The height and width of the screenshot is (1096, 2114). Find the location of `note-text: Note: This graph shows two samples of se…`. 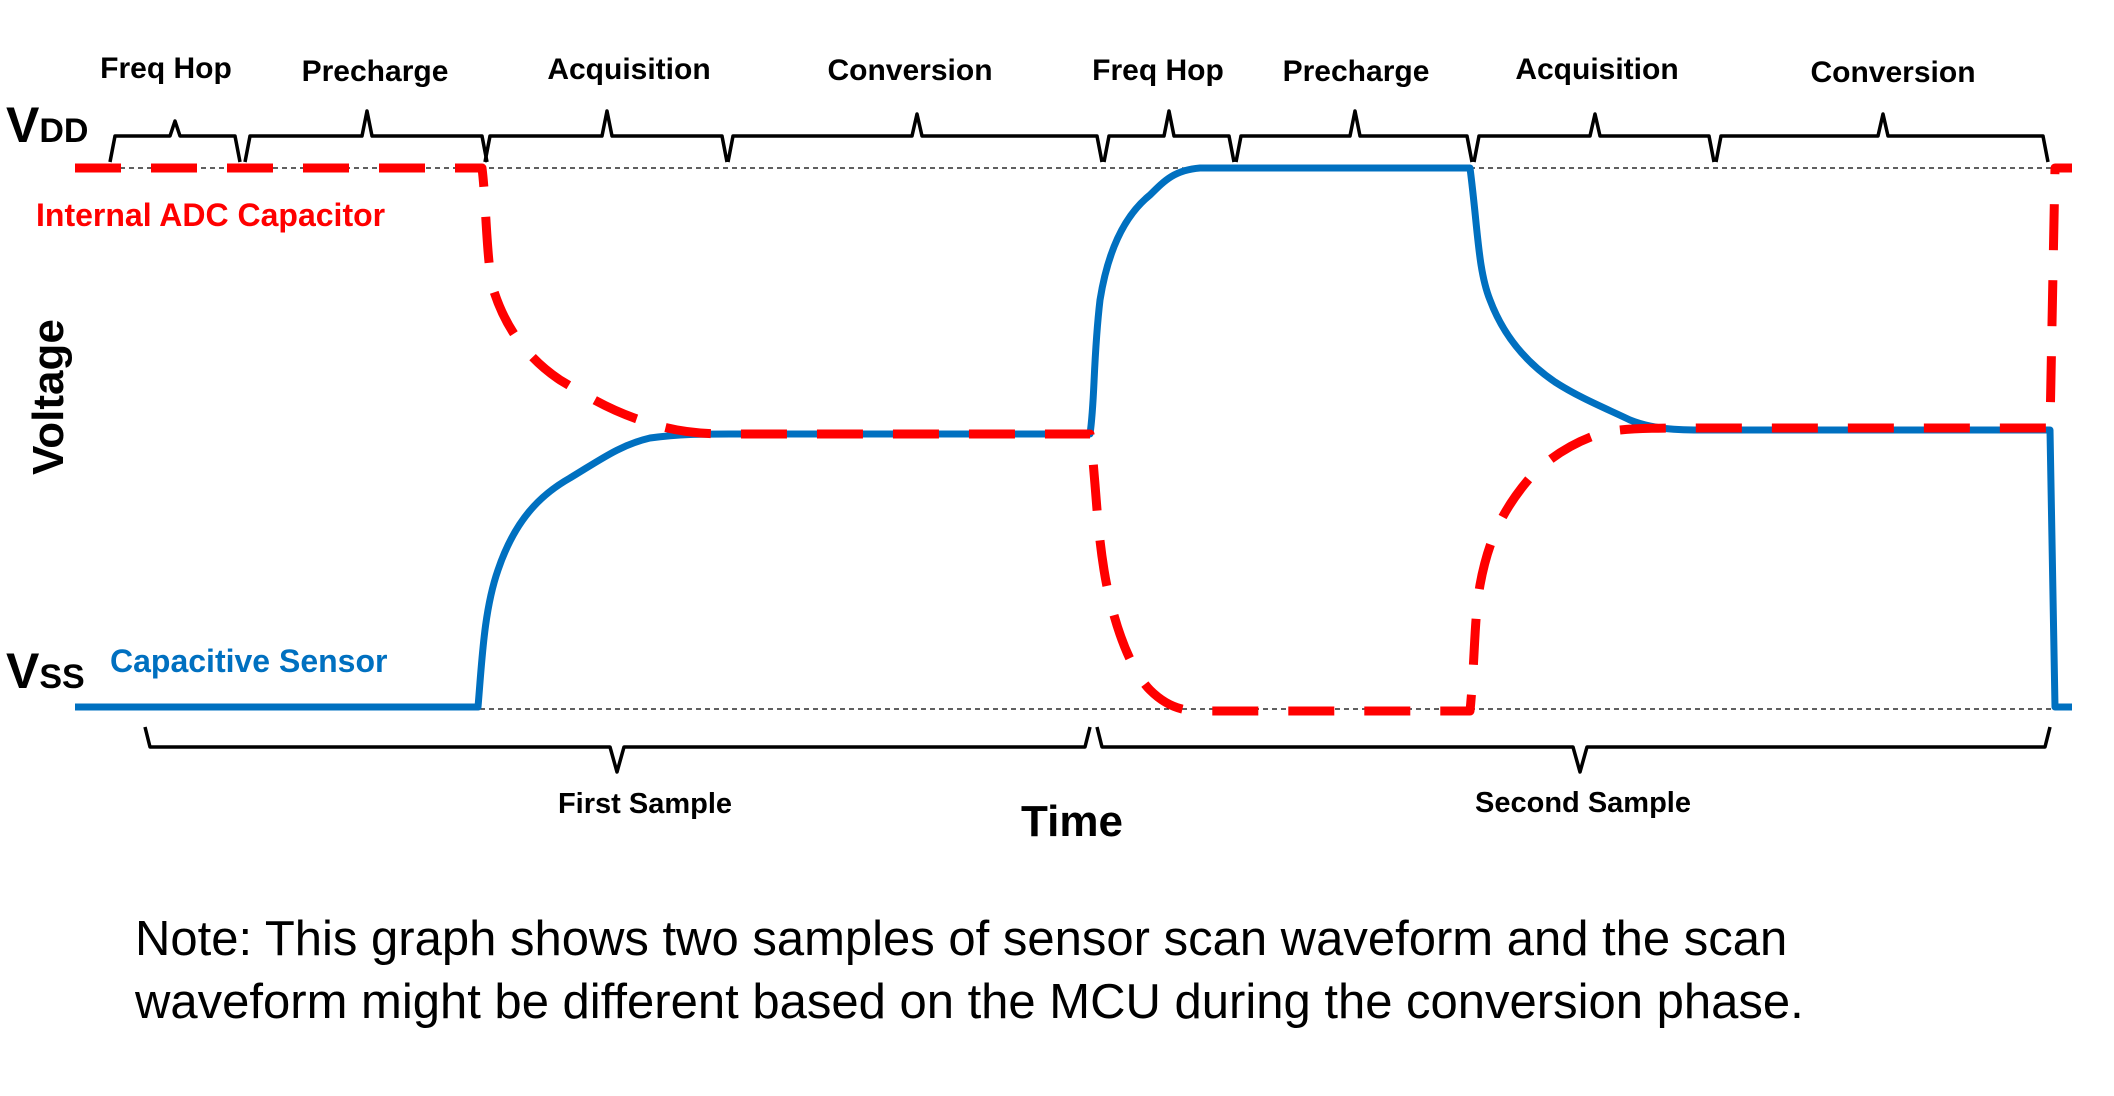

note-text: Note: This graph shows two samples of se… is located at coordinates (1085, 971).